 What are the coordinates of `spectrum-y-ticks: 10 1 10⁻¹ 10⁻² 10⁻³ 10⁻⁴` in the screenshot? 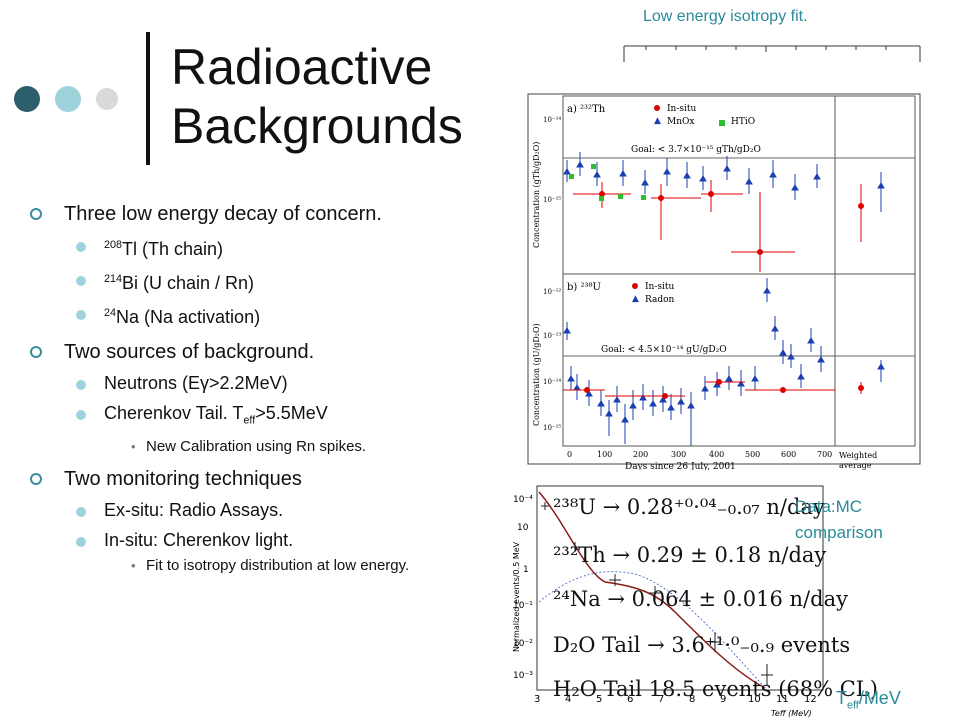 It's located at (523, 588).